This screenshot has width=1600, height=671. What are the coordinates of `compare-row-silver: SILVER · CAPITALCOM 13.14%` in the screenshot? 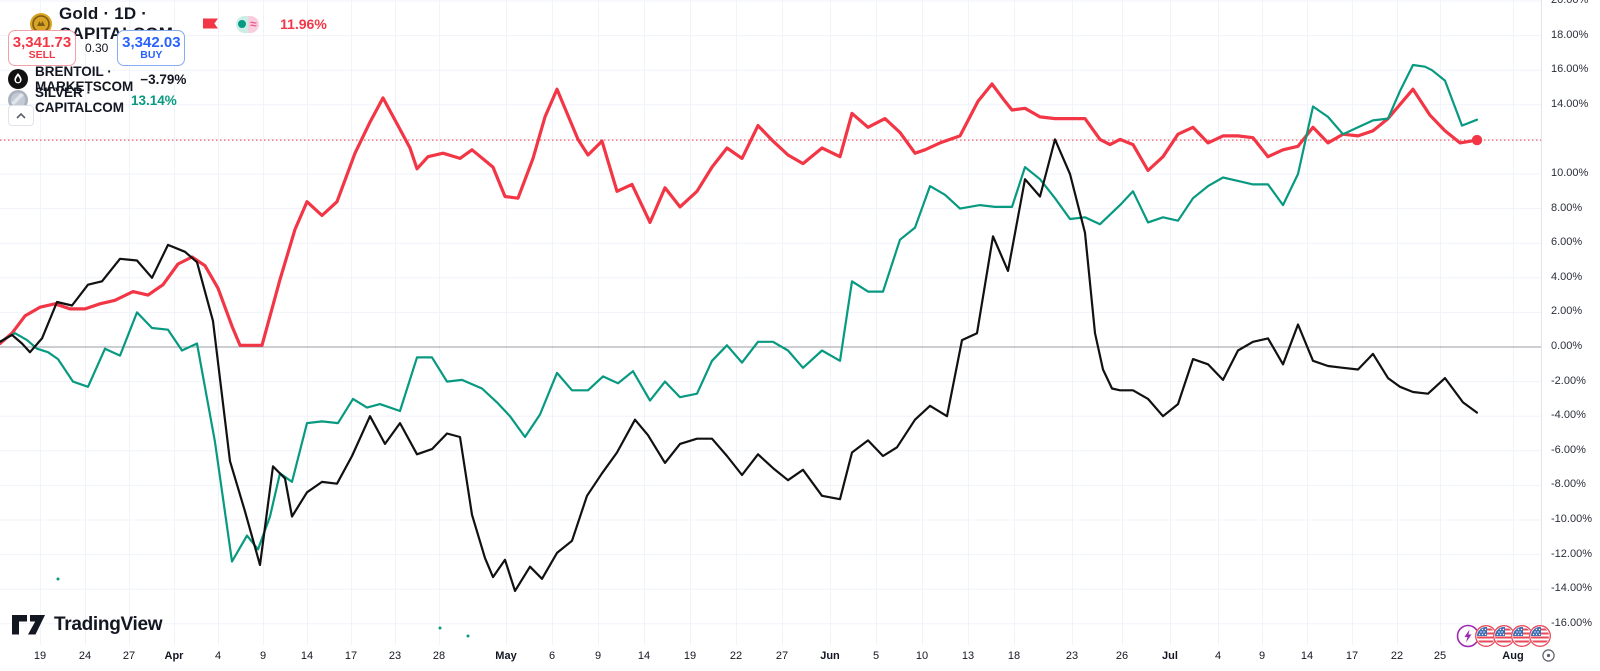 It's located at (92, 100).